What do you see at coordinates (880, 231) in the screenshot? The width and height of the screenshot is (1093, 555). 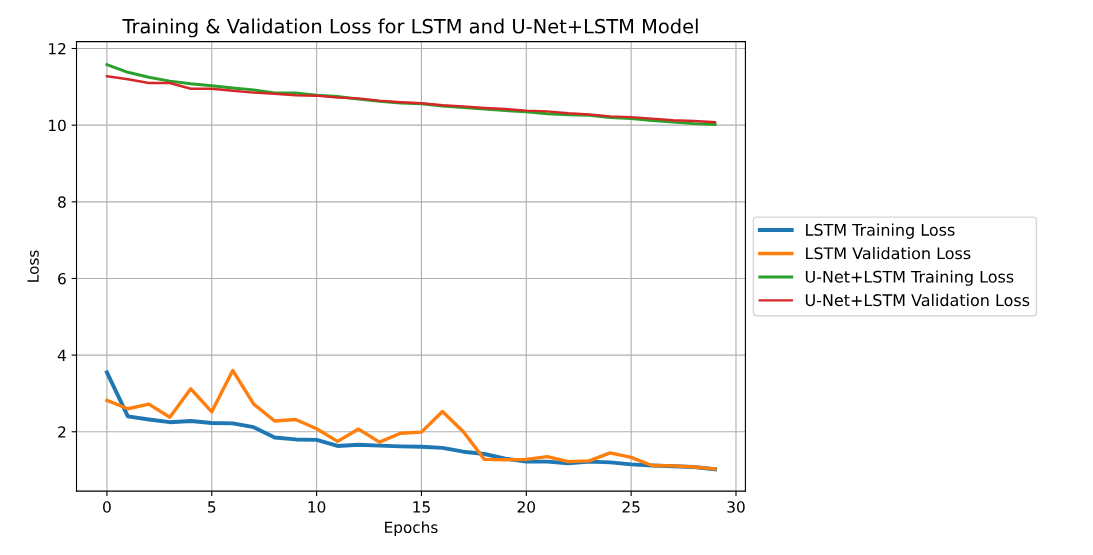 I see `legend-label: LSTM Training Loss` at bounding box center [880, 231].